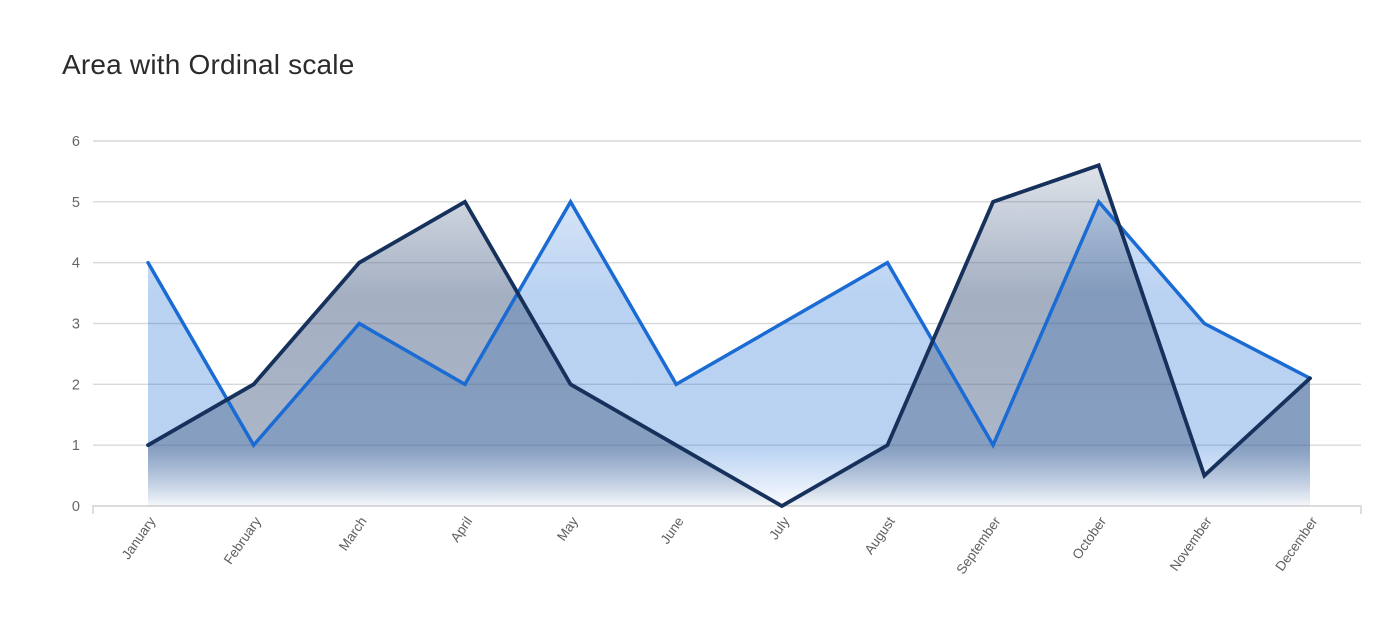 The height and width of the screenshot is (630, 1400). What do you see at coordinates (567, 529) in the screenshot?
I see `x-axis-tick-label: May` at bounding box center [567, 529].